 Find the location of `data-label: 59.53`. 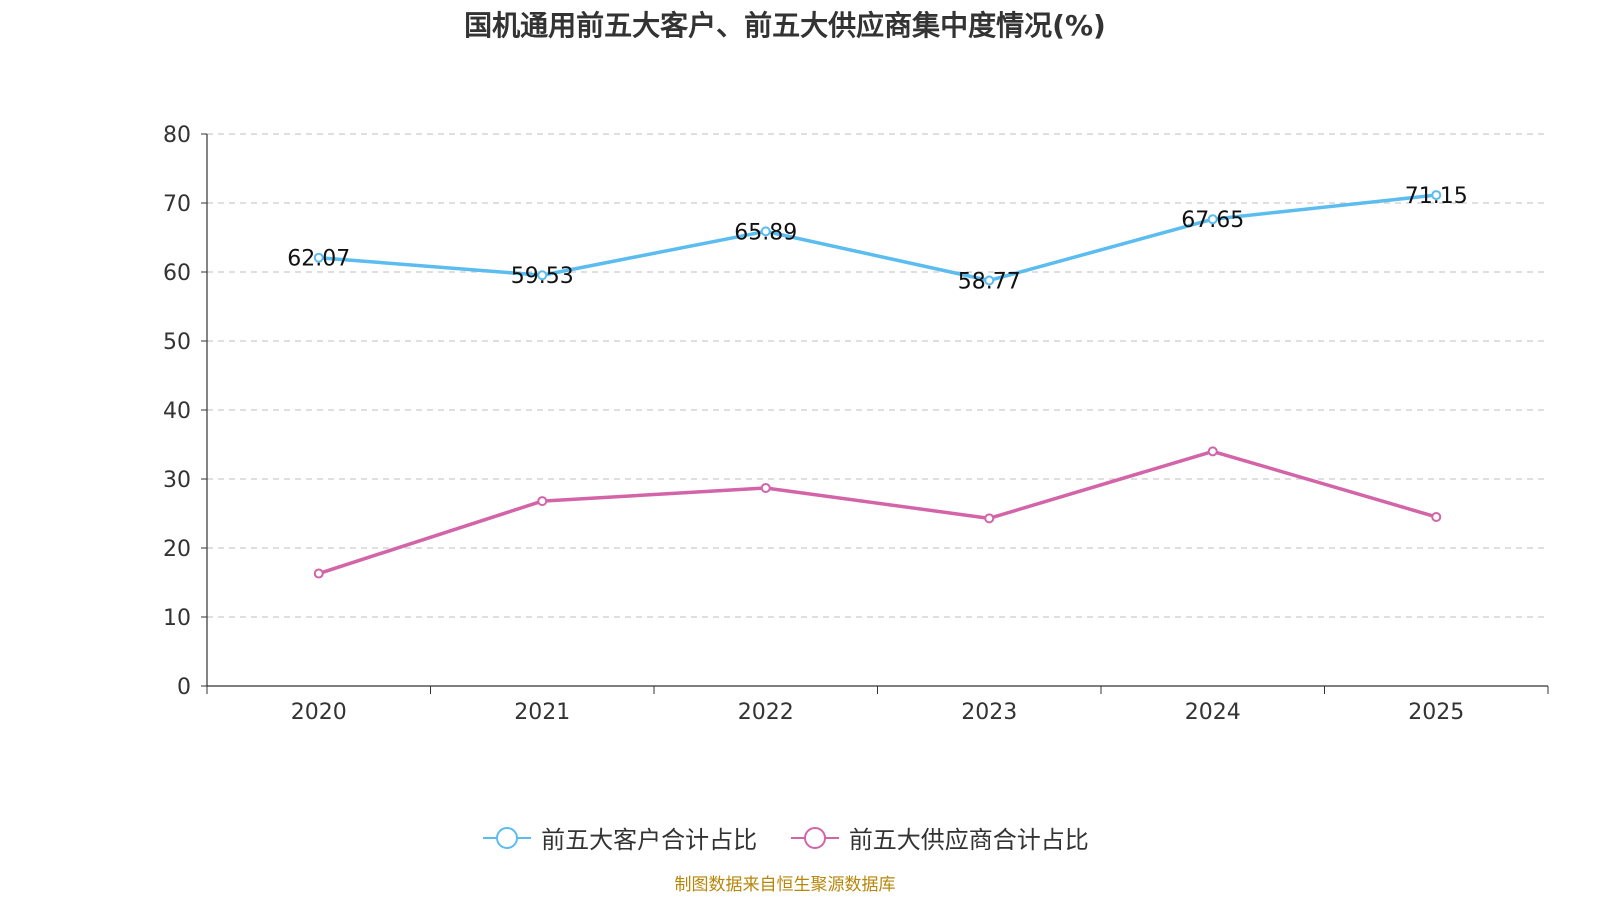

data-label: 59.53 is located at coordinates (542, 276).